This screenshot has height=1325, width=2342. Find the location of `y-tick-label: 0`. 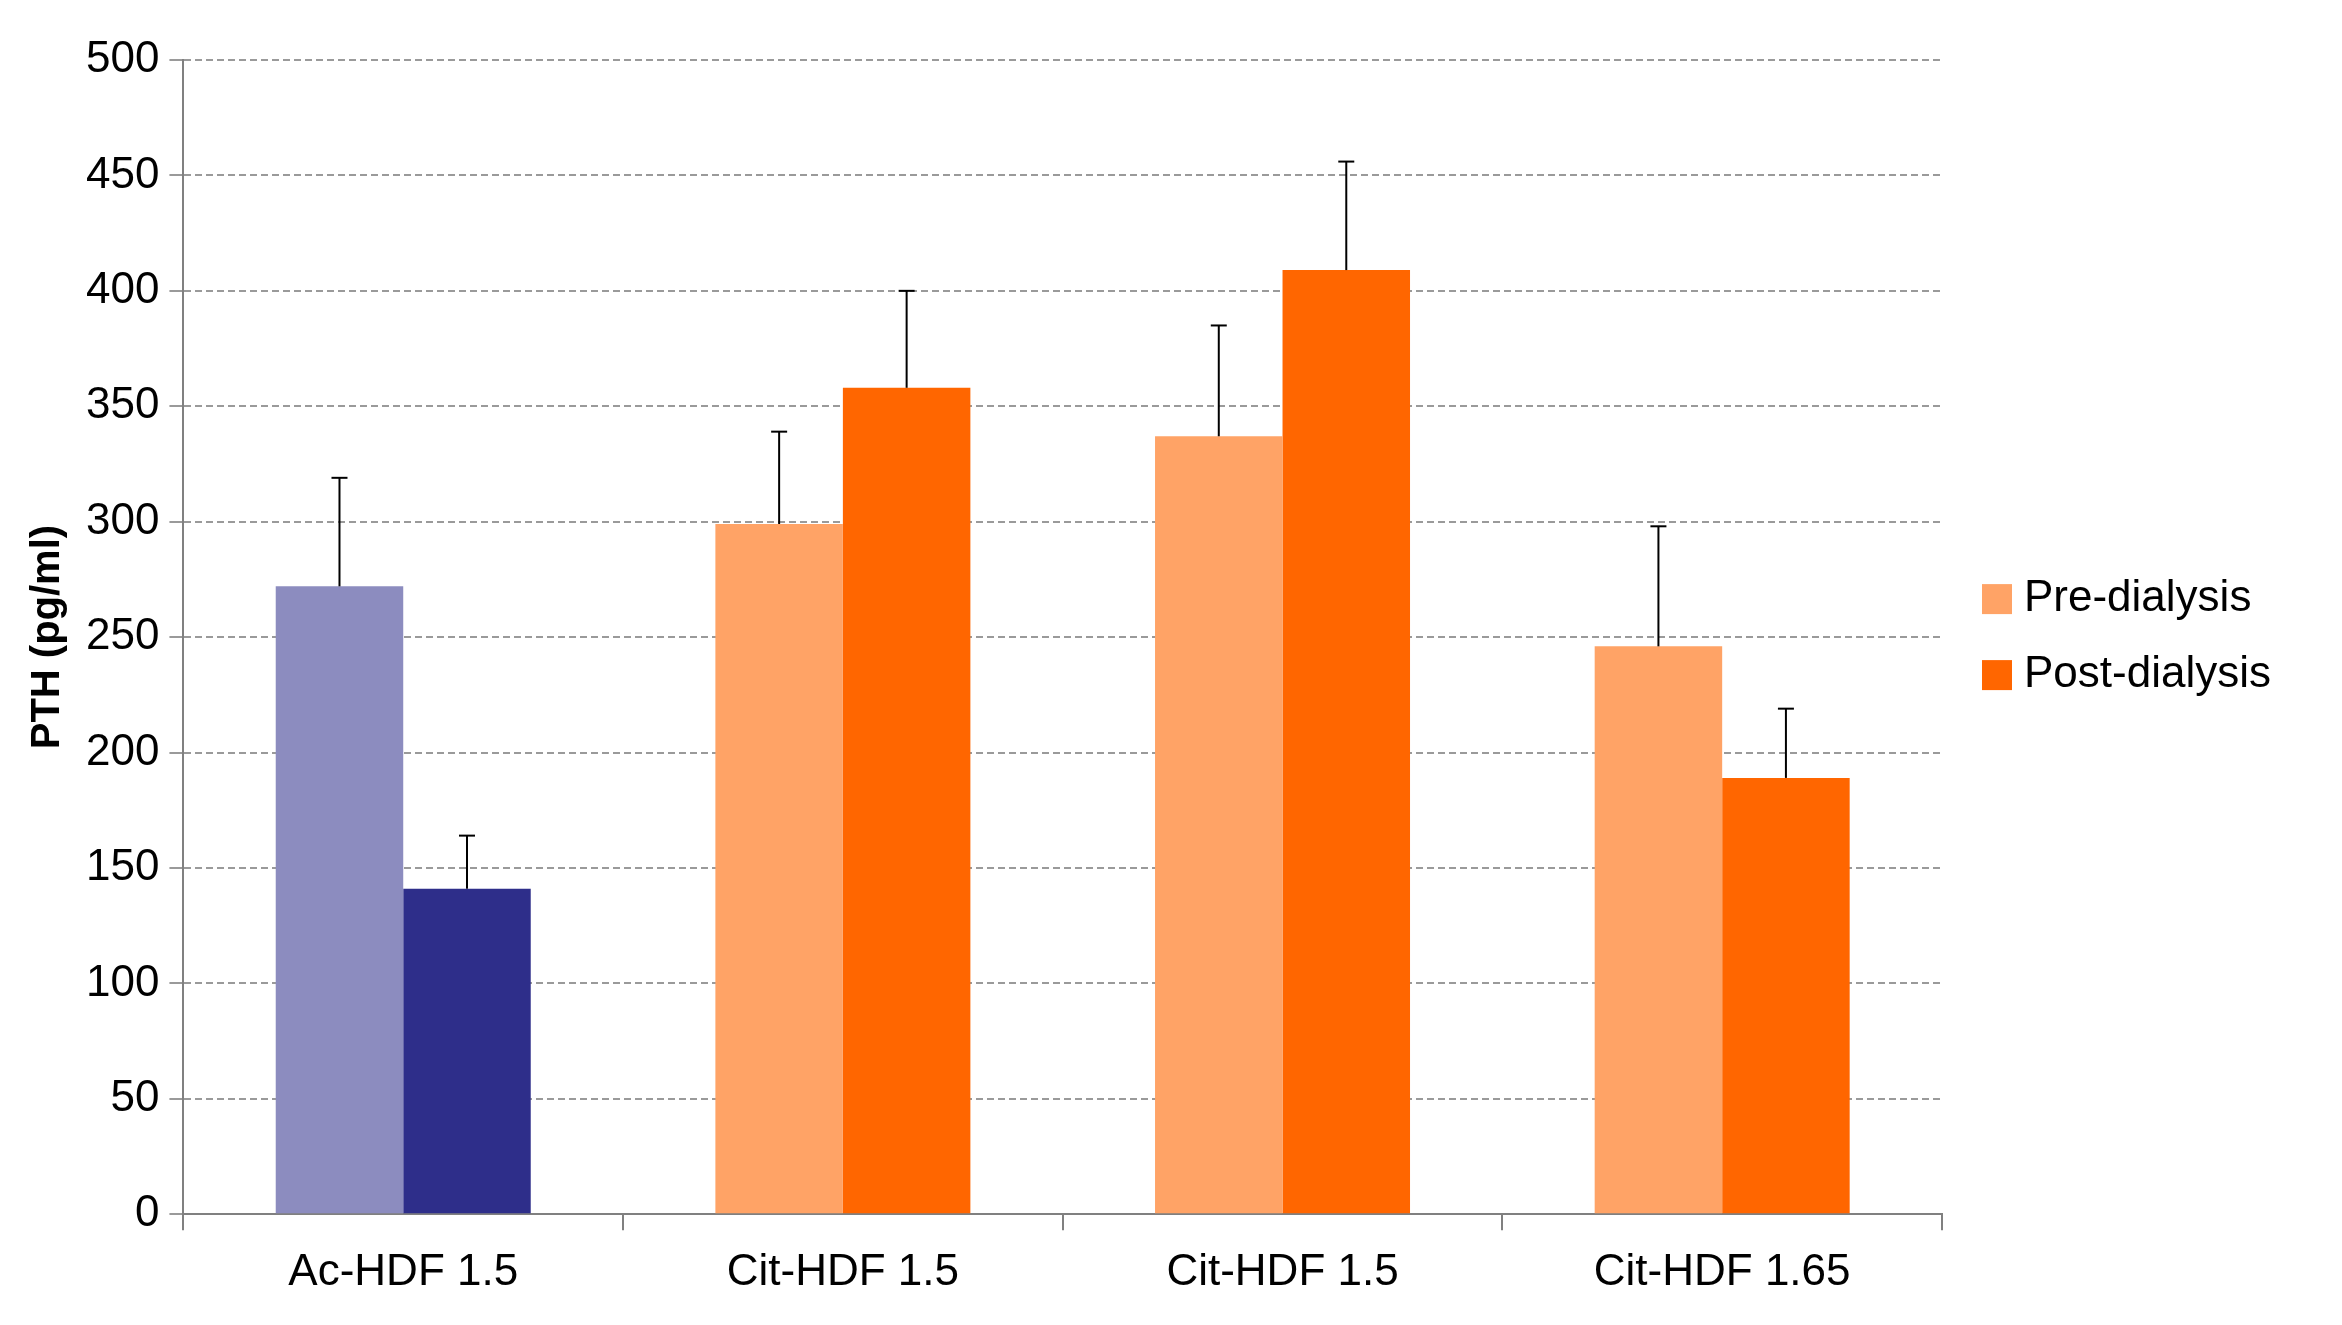

y-tick-label: 0 is located at coordinates (147, 1211).